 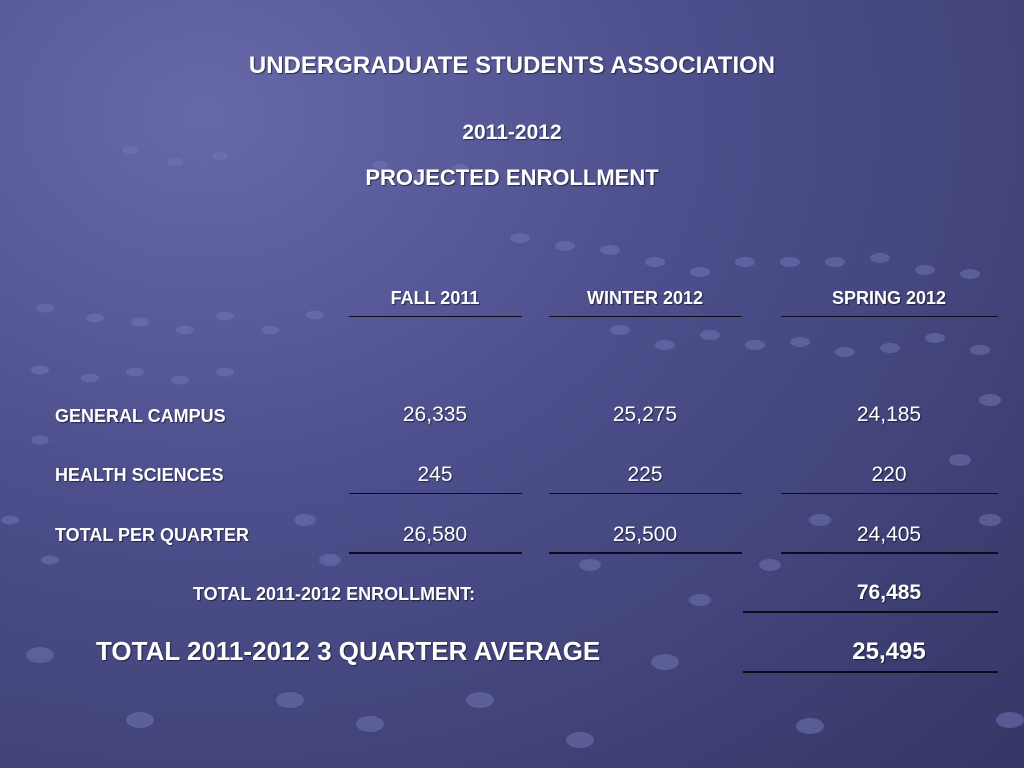 What do you see at coordinates (645, 474) in the screenshot?
I see `cell-health-winter: 225` at bounding box center [645, 474].